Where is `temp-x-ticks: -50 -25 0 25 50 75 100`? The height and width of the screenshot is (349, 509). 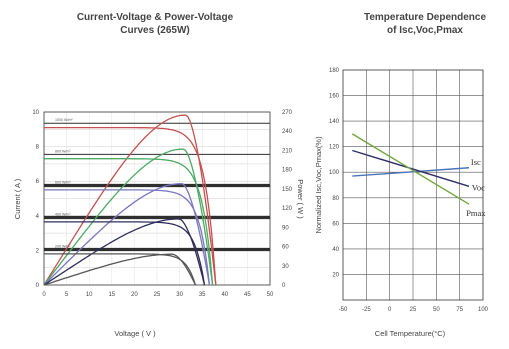
temp-x-ticks: -50 -25 0 25 50 75 100 is located at coordinates (414, 310).